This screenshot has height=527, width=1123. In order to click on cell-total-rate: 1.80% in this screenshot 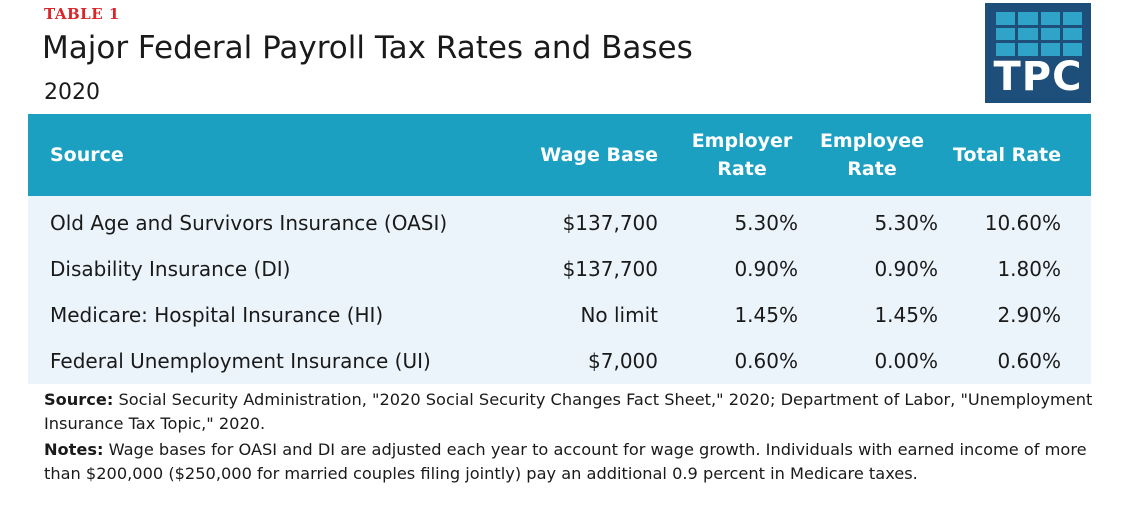, I will do `click(1029, 269)`.